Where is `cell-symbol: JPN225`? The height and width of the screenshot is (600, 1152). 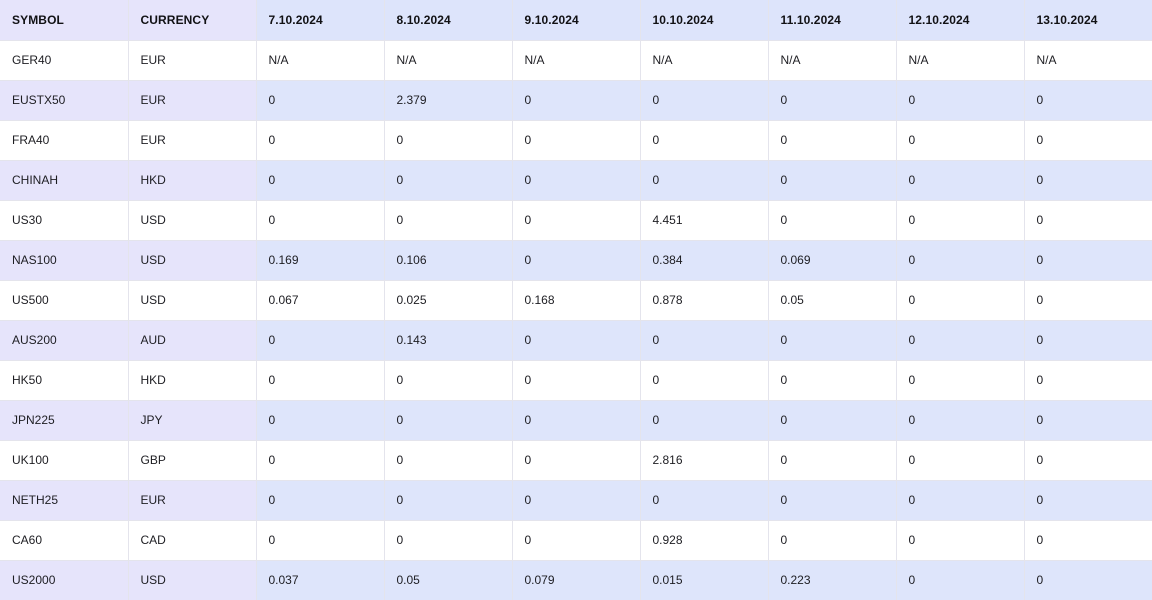
cell-symbol: JPN225 is located at coordinates (64, 420).